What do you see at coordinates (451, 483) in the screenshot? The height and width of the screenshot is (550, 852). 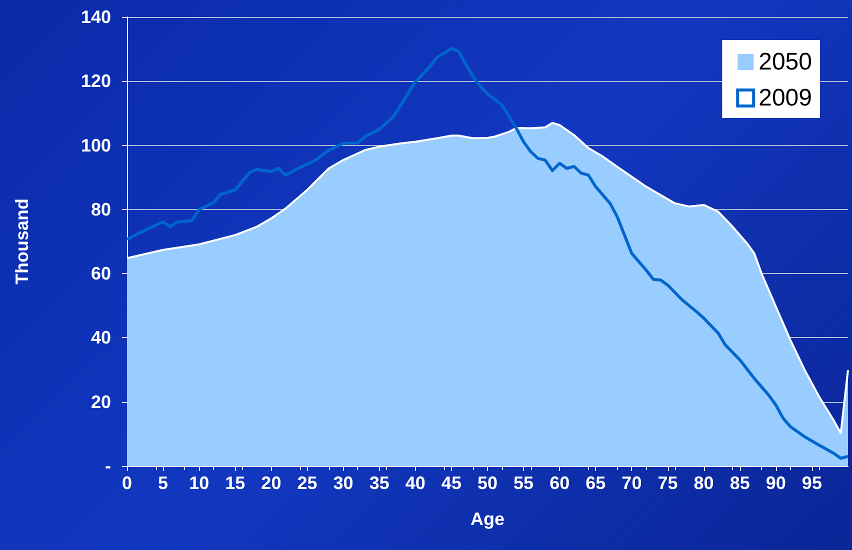 I see `x-tick-label: 45` at bounding box center [451, 483].